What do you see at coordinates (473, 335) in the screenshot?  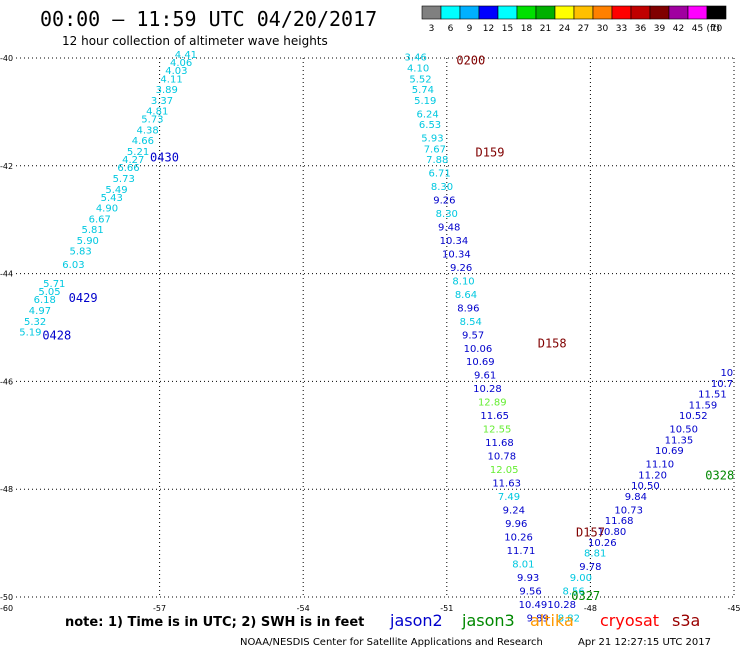 I see `wave-height-label: 9.57` at bounding box center [473, 335].